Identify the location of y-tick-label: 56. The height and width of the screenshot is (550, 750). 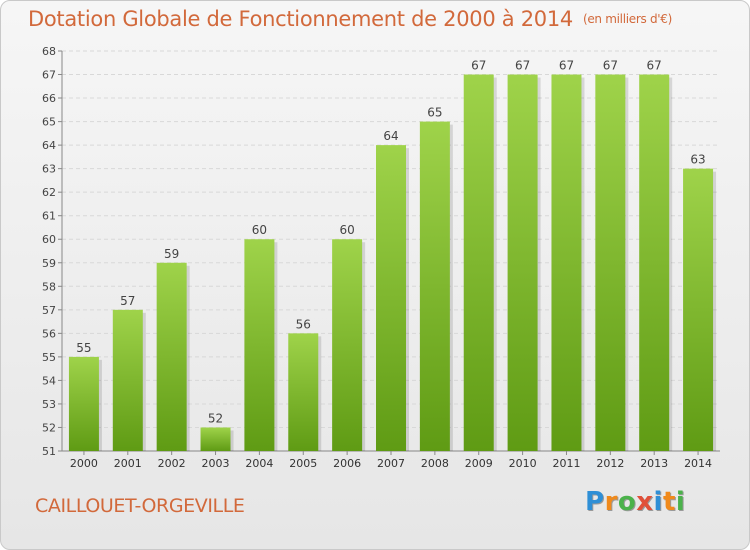
(49, 333).